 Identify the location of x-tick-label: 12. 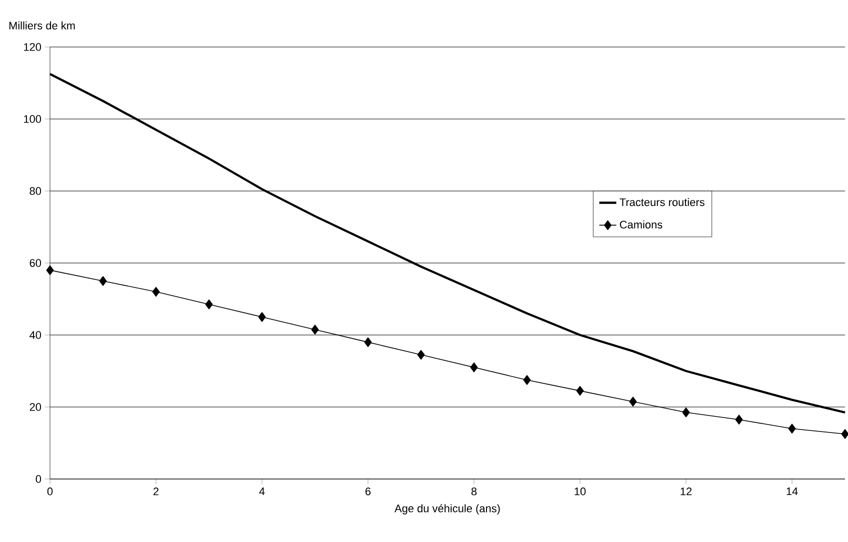
(686, 492).